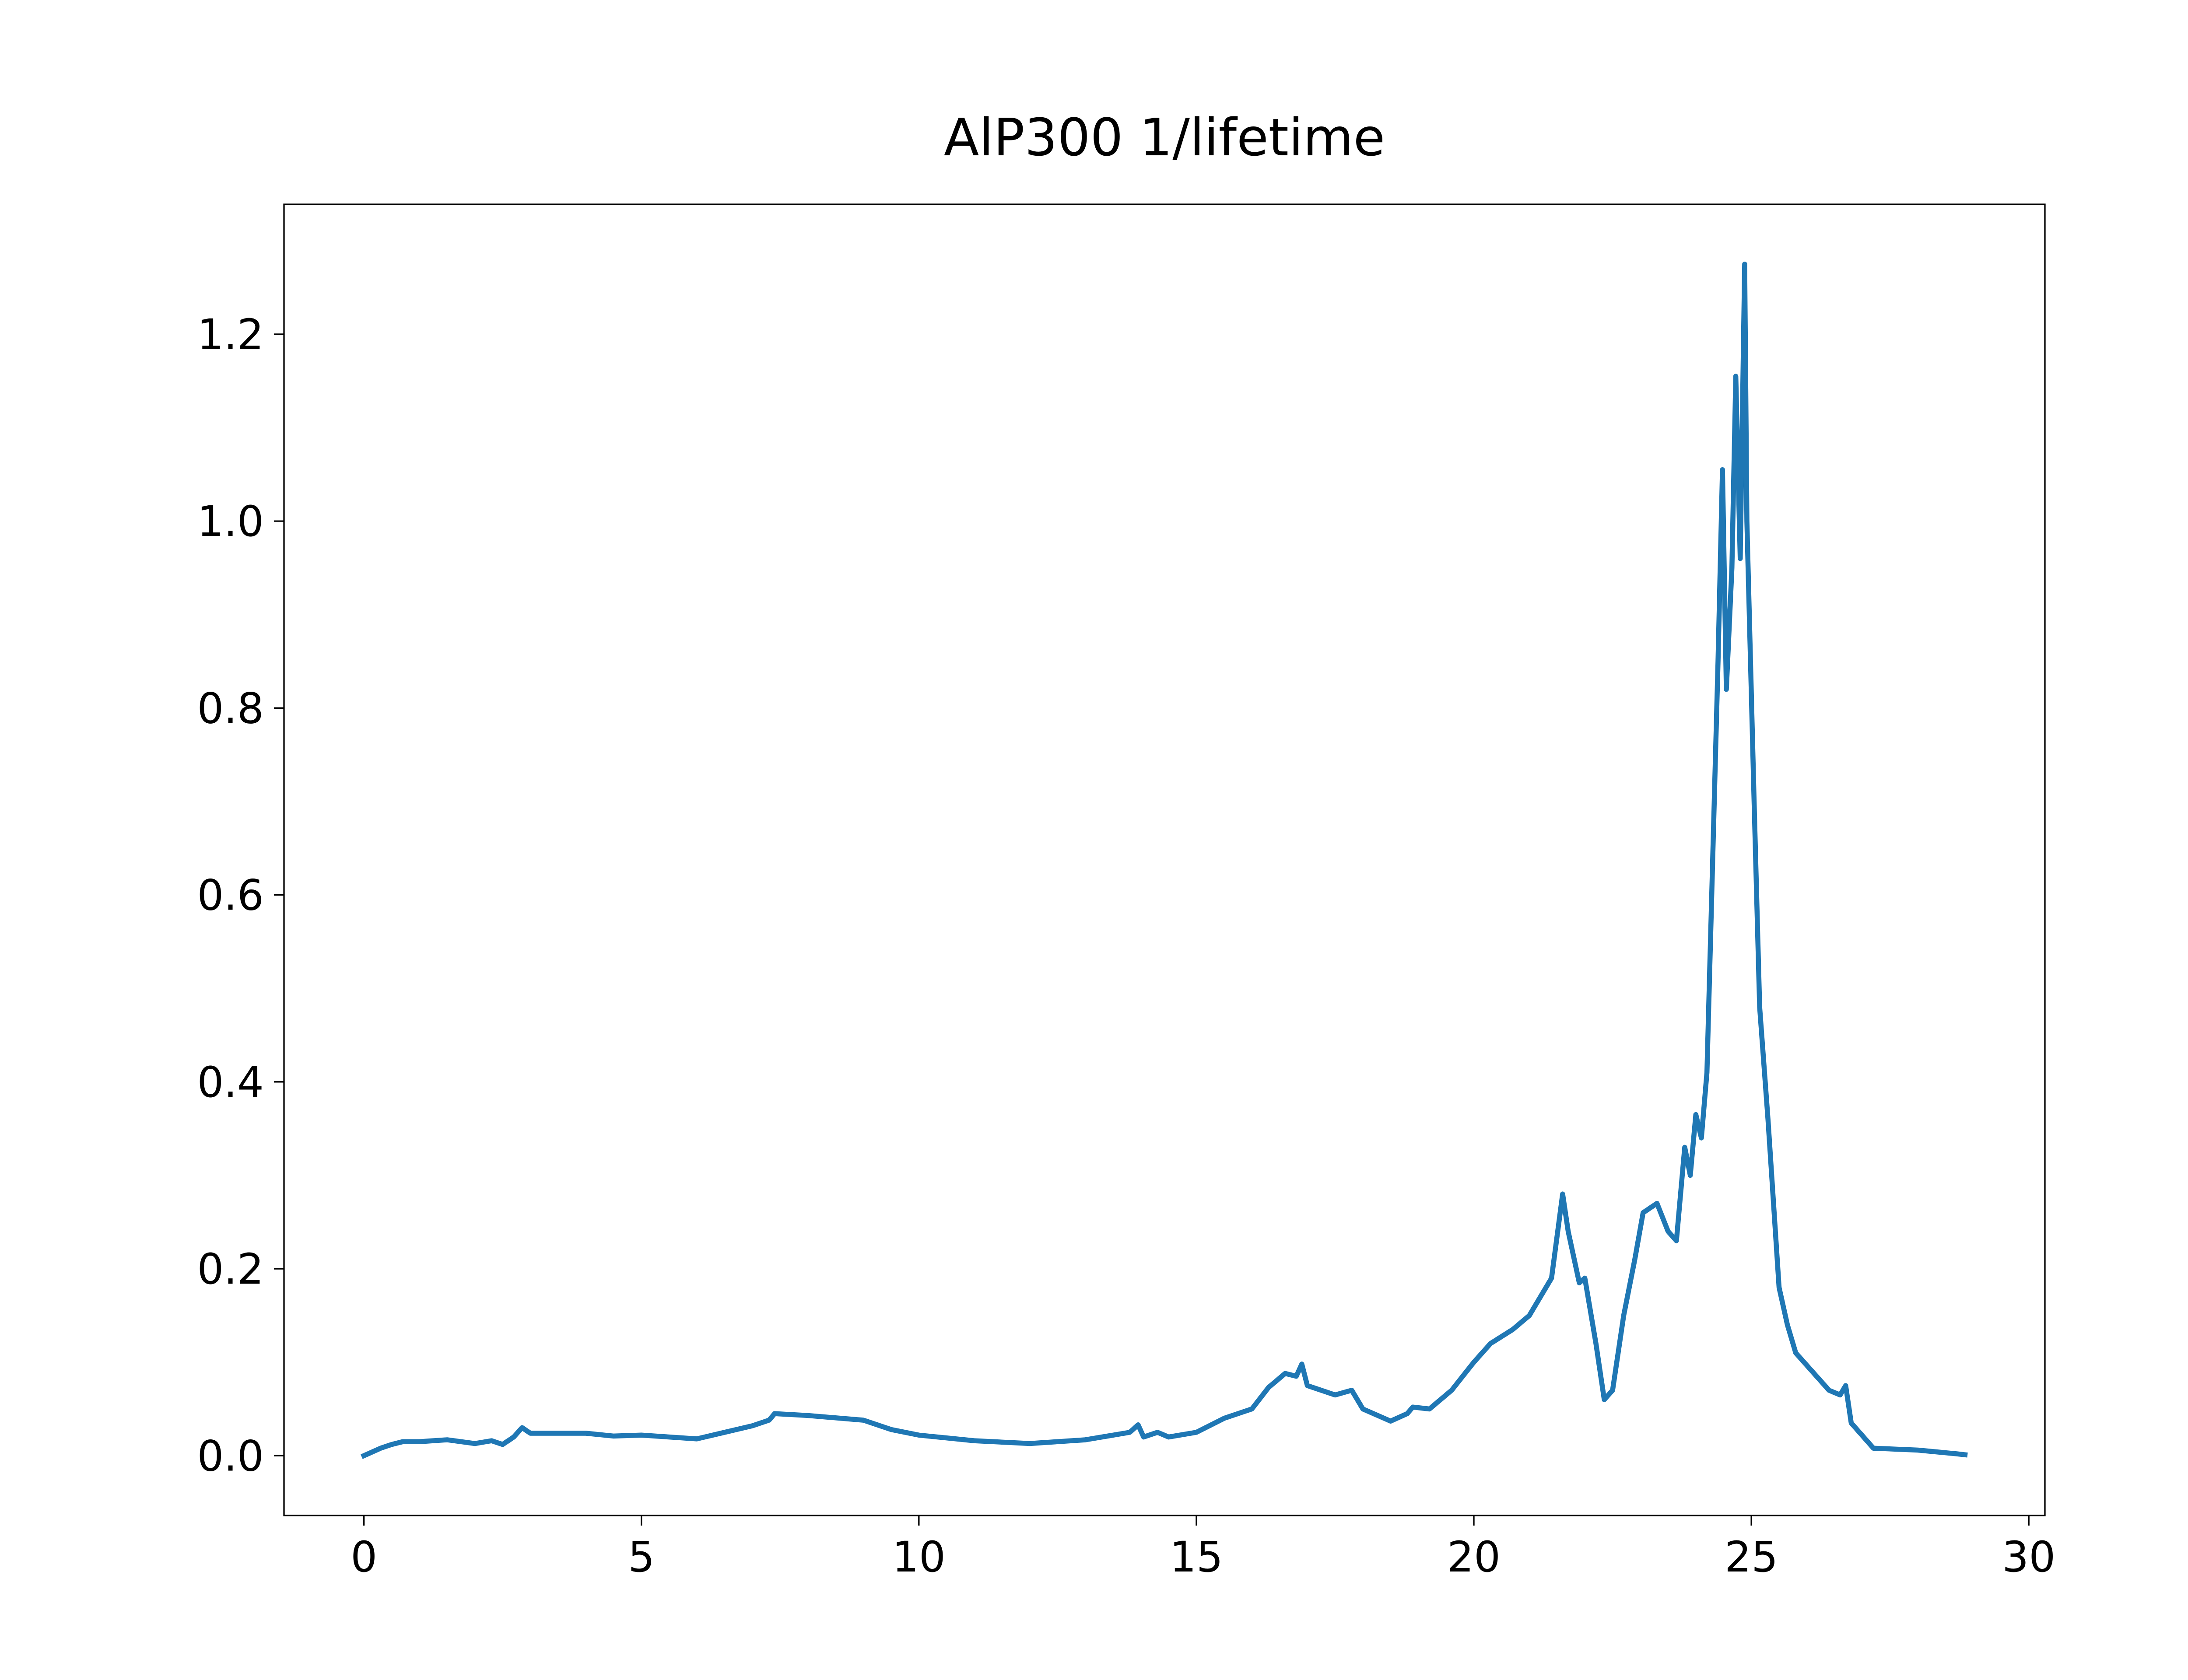  What do you see at coordinates (1751, 1557) in the screenshot?
I see `x-tick-label: 25` at bounding box center [1751, 1557].